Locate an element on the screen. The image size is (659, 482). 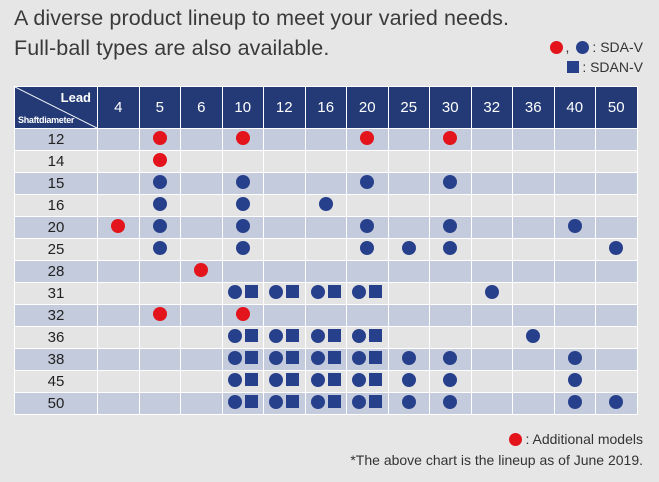
corner-lead-label: Lead is located at coordinates (75, 97).